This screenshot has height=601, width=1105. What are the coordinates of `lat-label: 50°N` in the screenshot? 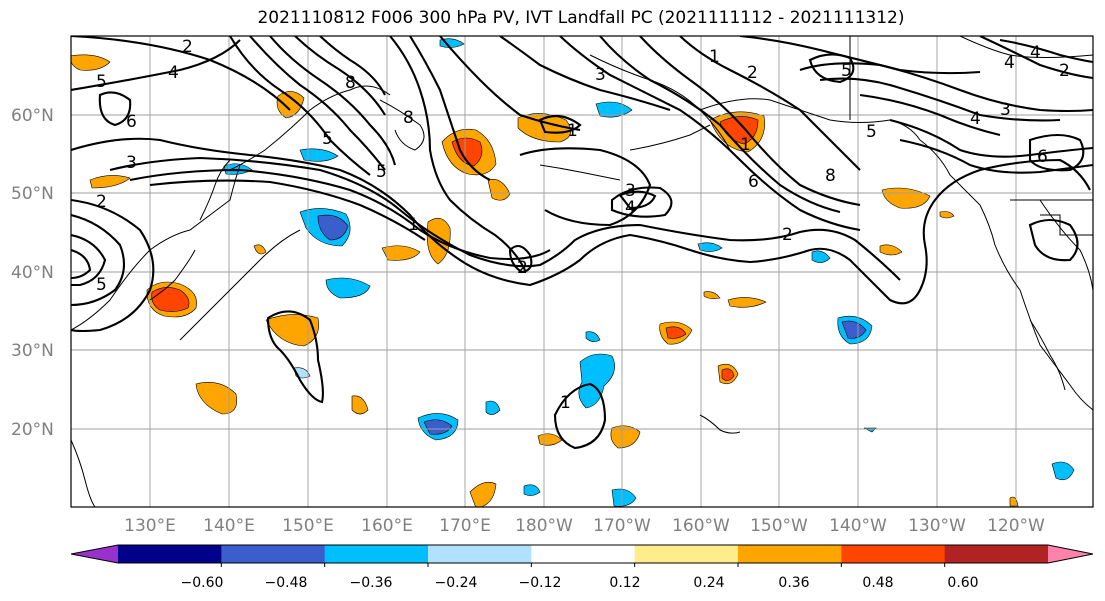 It's located at (32, 194).